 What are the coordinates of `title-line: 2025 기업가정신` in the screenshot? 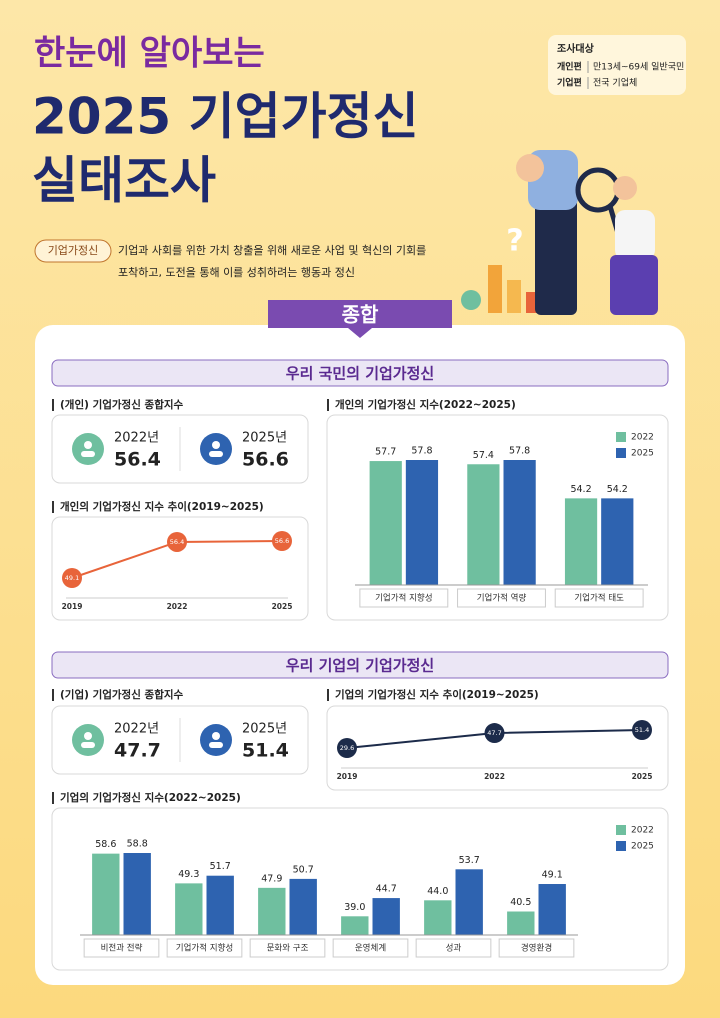 It's located at (225, 117).